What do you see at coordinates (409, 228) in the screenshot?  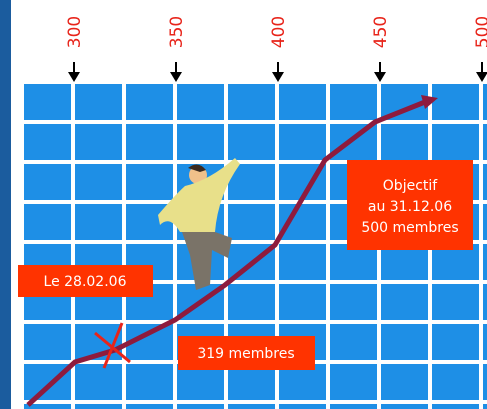 I see `target-line: 500 membres` at bounding box center [409, 228].